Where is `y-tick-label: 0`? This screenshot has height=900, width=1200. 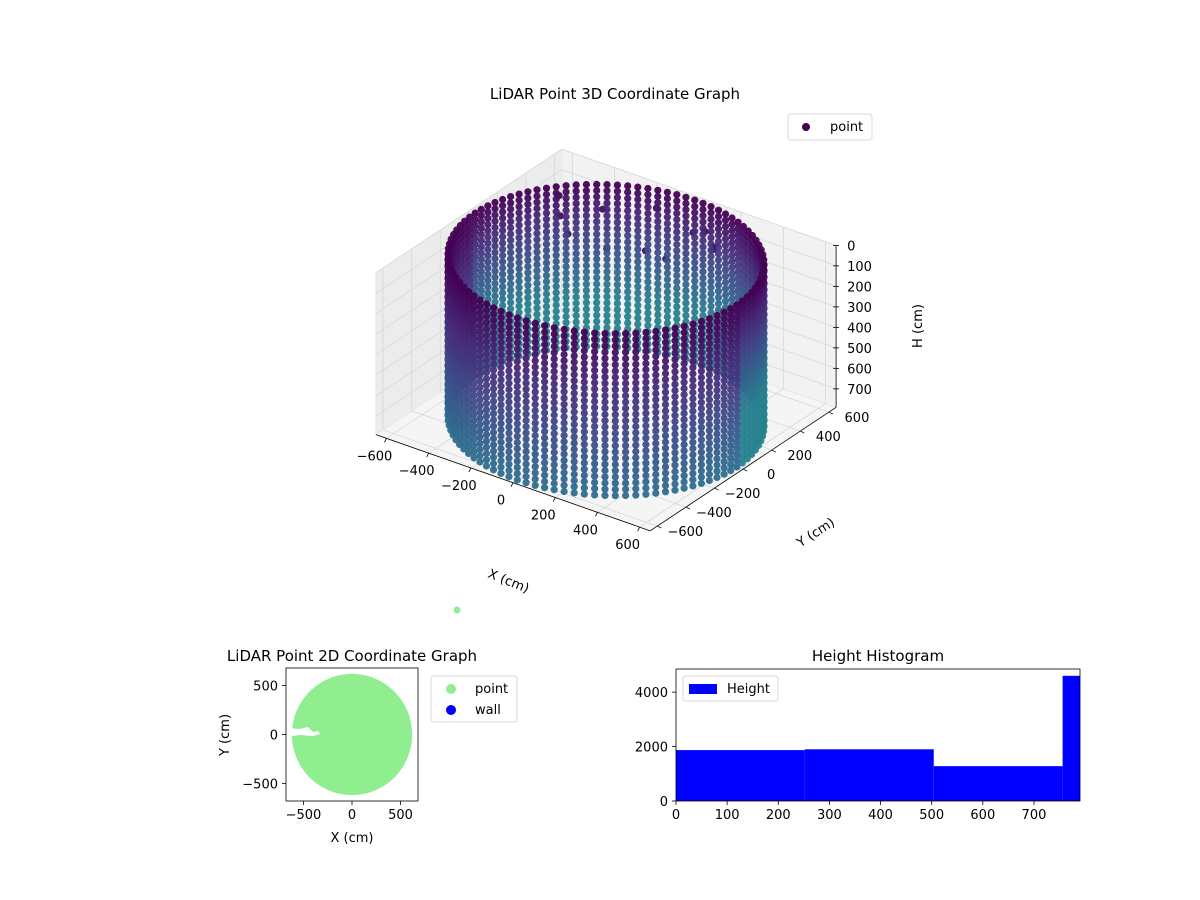
y-tick-label: 0 is located at coordinates (664, 802).